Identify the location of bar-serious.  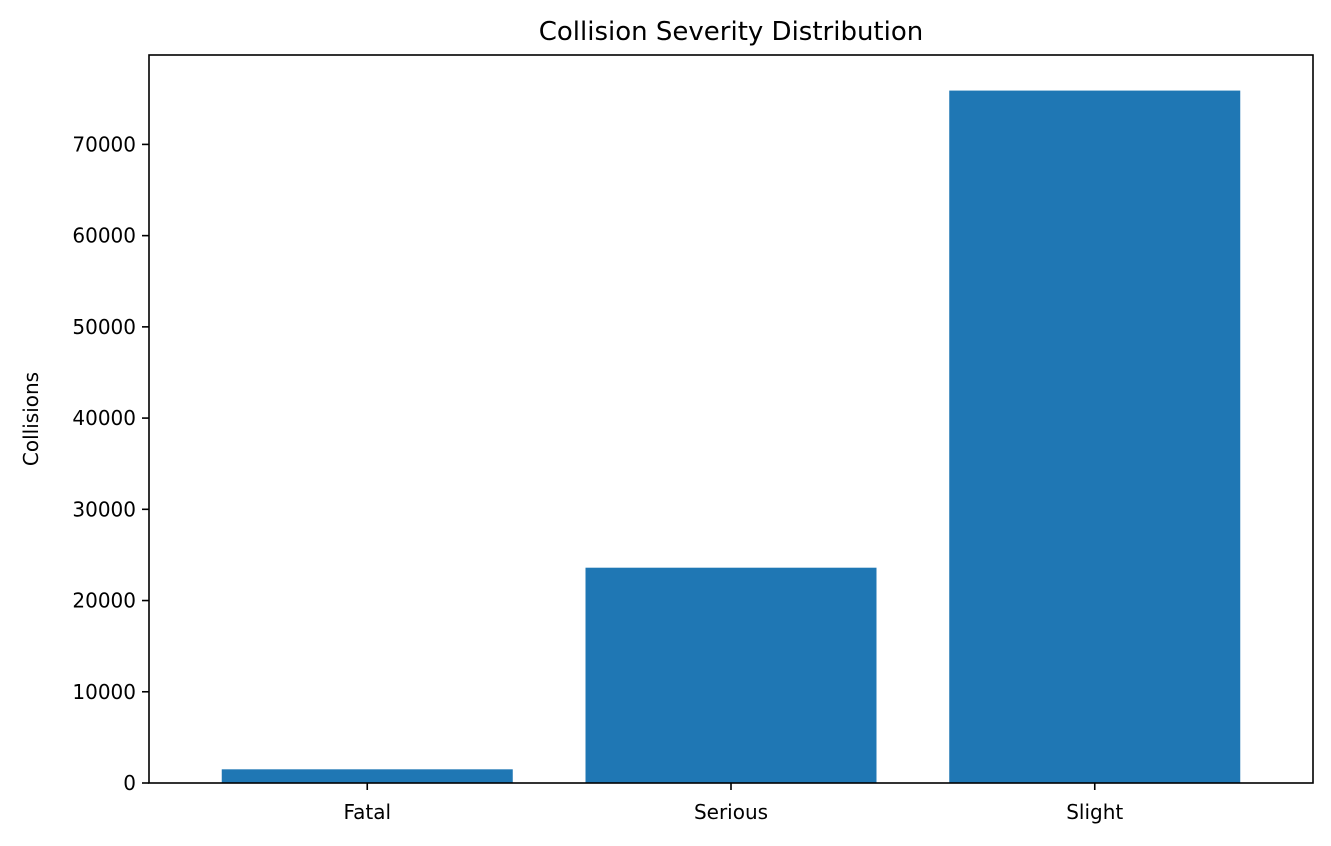
(731, 675).